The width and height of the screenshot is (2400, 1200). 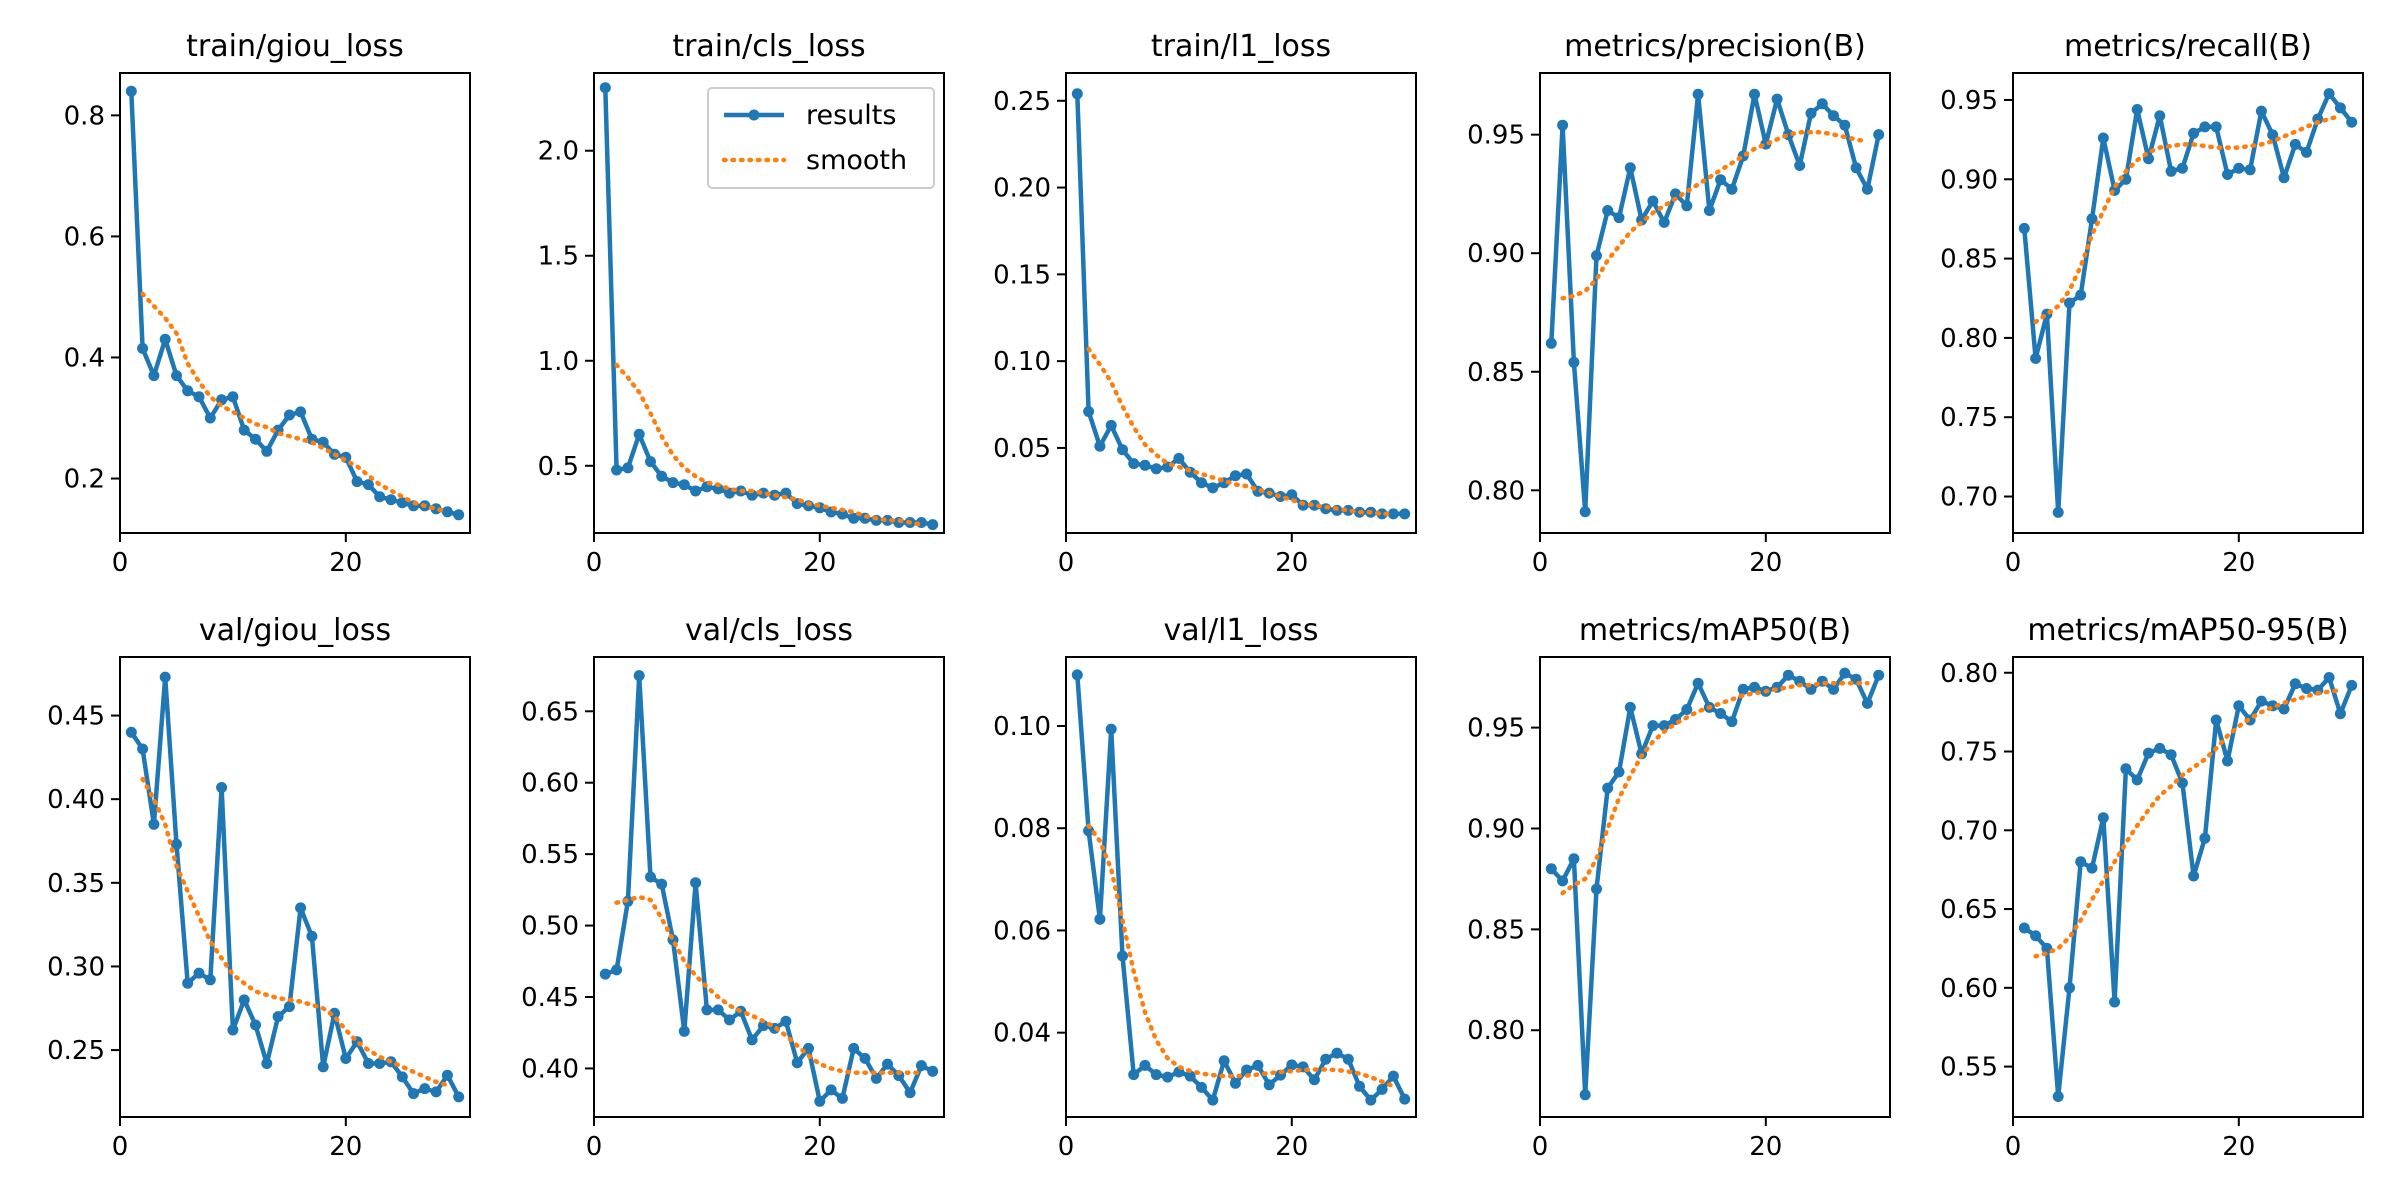 What do you see at coordinates (558, 257) in the screenshot?
I see `y-tick-label: 1.5` at bounding box center [558, 257].